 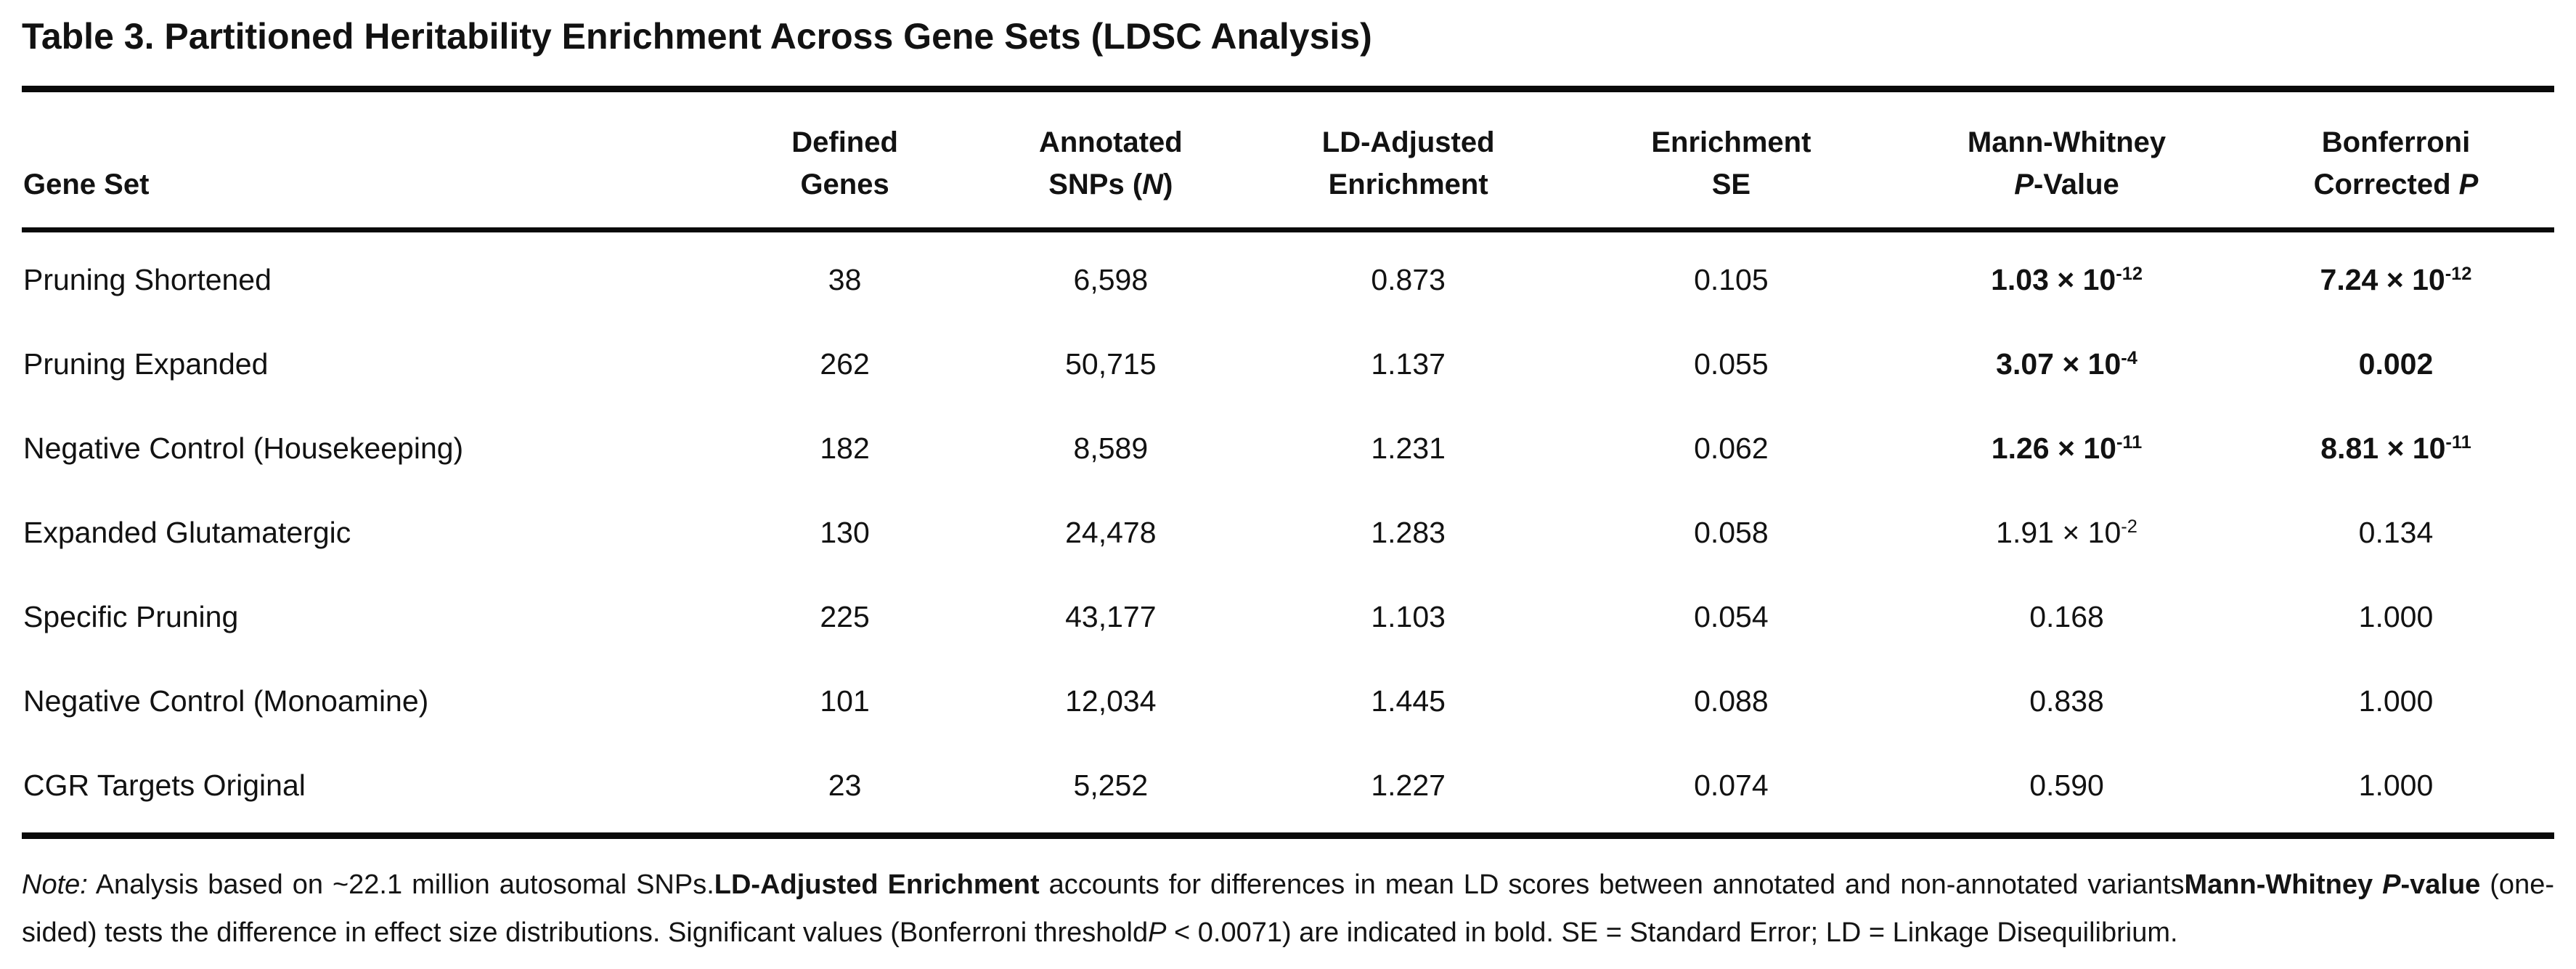 What do you see at coordinates (147, 279) in the screenshot?
I see `cell-gene-set: Pruning Shortened` at bounding box center [147, 279].